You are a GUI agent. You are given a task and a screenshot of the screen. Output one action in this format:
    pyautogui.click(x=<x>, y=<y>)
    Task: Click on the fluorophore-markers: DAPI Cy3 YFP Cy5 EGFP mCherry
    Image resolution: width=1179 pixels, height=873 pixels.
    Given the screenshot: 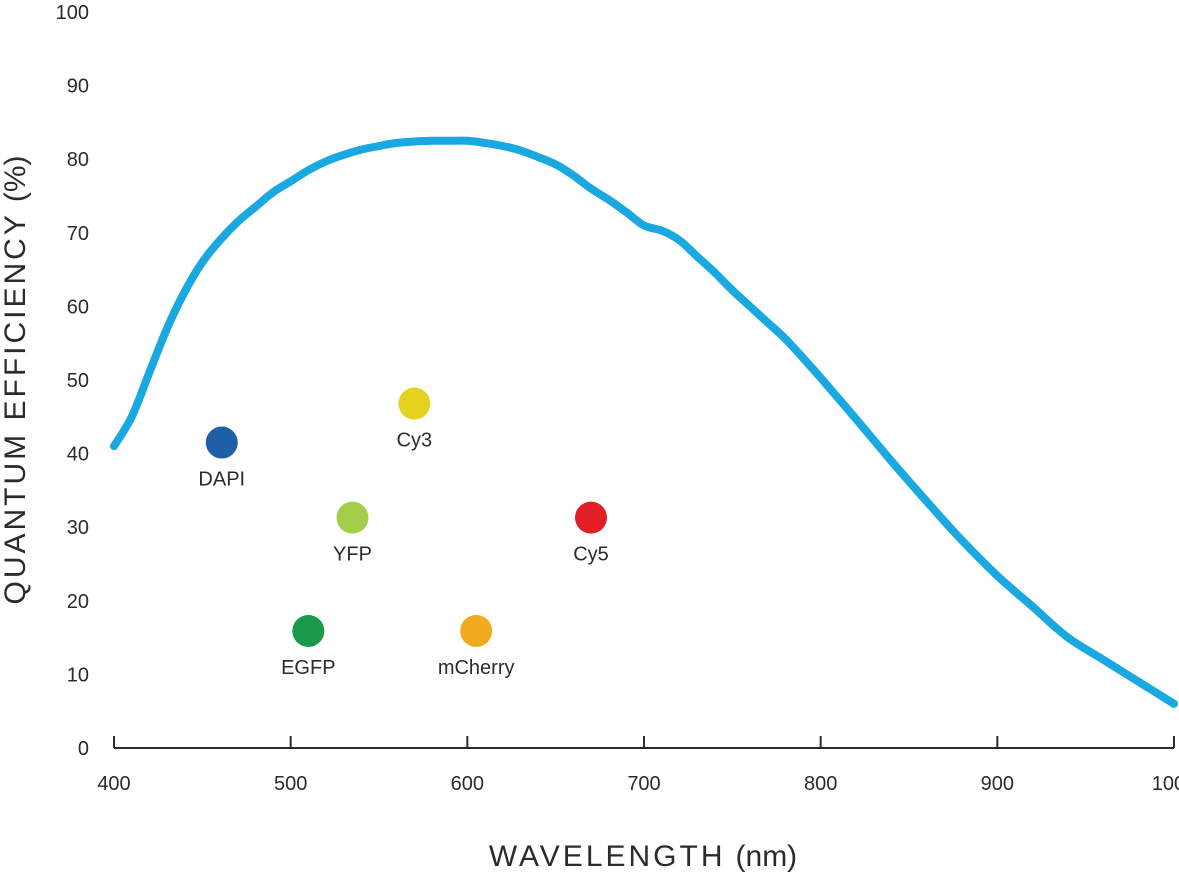 What is the action you would take?
    pyautogui.click(x=403, y=533)
    